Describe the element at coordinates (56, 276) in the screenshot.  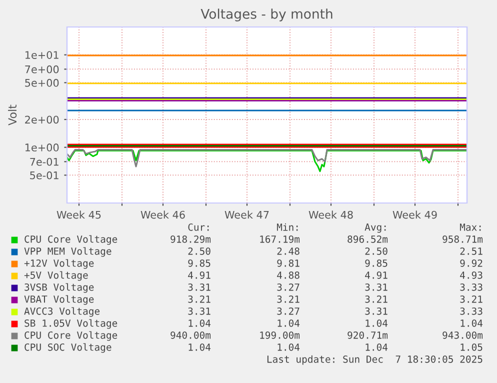
I see `legend-label: +5V Voltage` at that location.